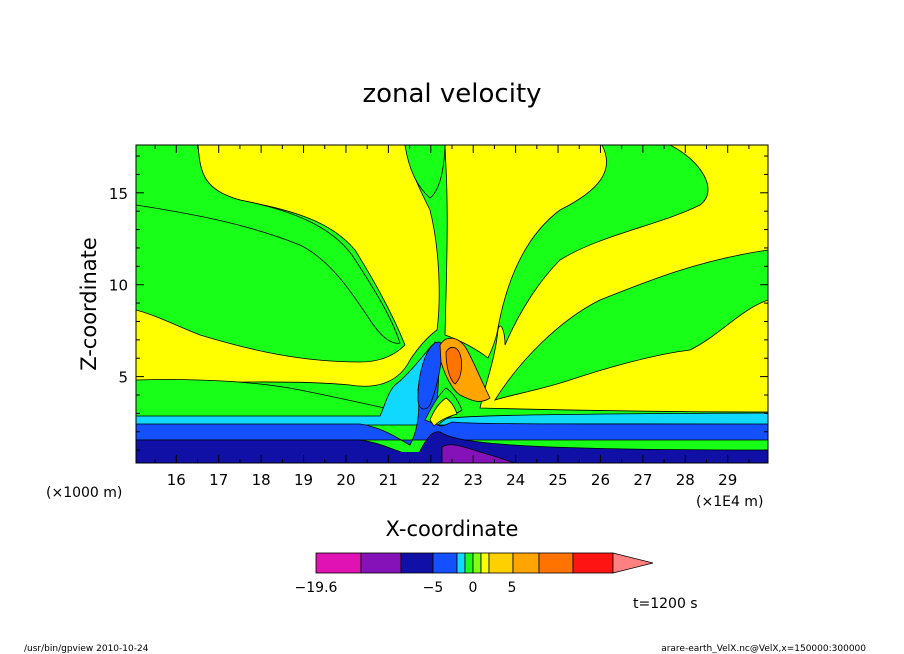 This screenshot has width=904, height=654. I want to click on x-tick-label: 19, so click(303, 480).